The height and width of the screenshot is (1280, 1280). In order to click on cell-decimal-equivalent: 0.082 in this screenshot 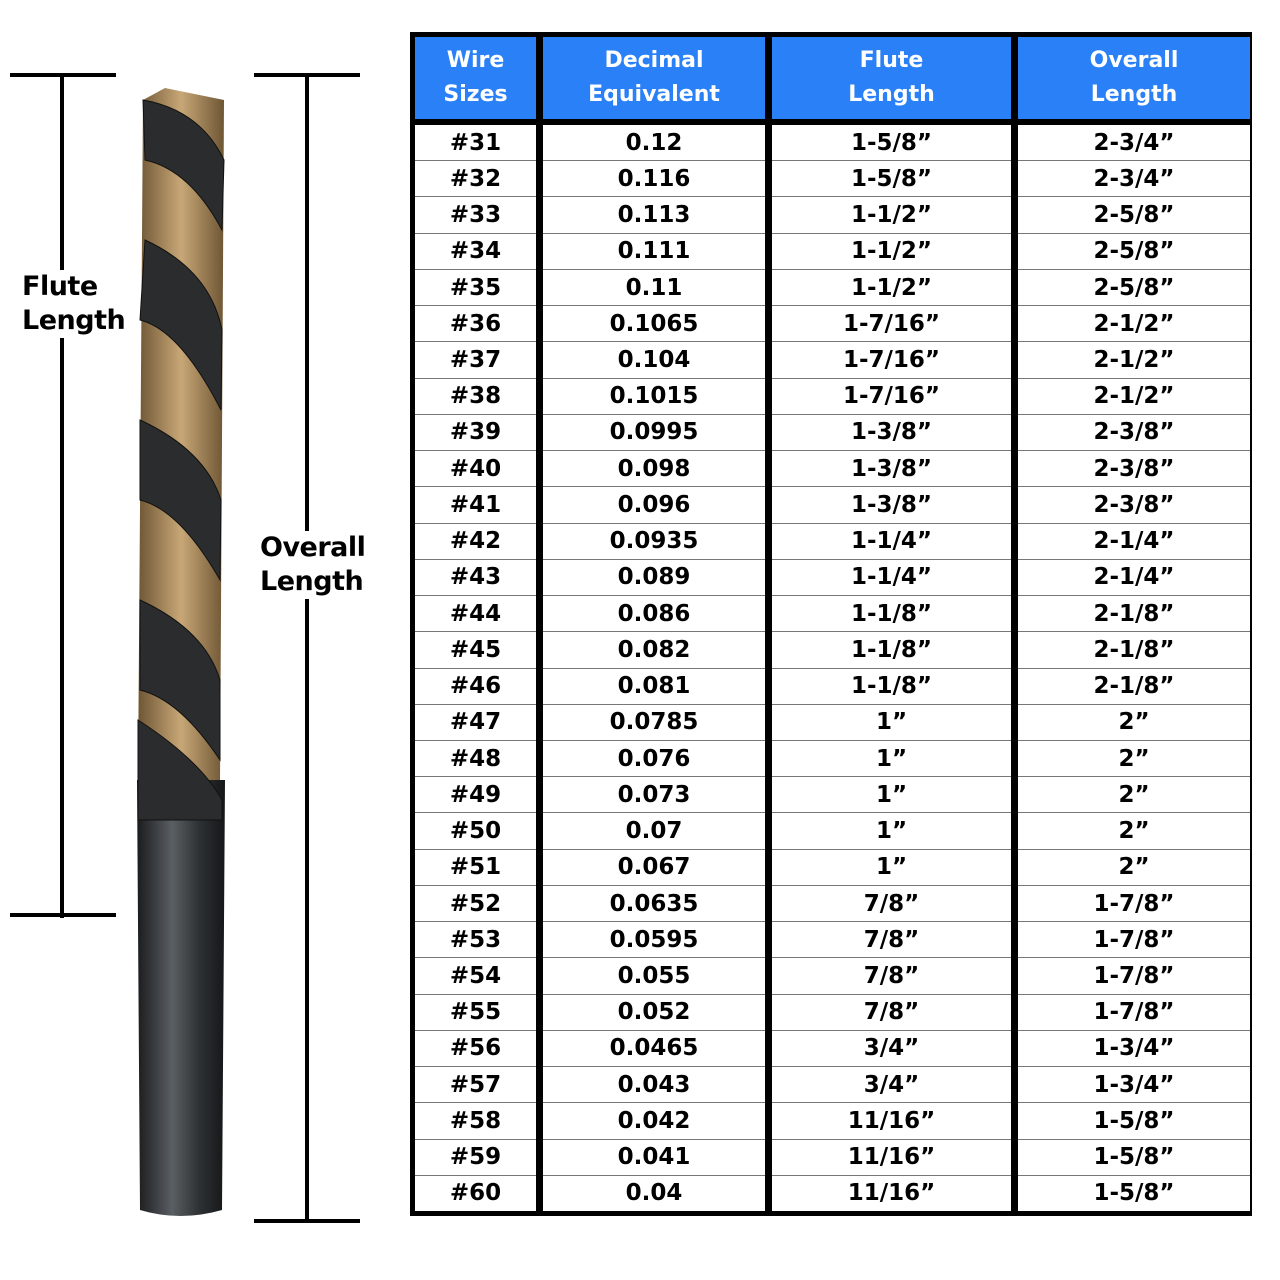, I will do `click(654, 650)`.